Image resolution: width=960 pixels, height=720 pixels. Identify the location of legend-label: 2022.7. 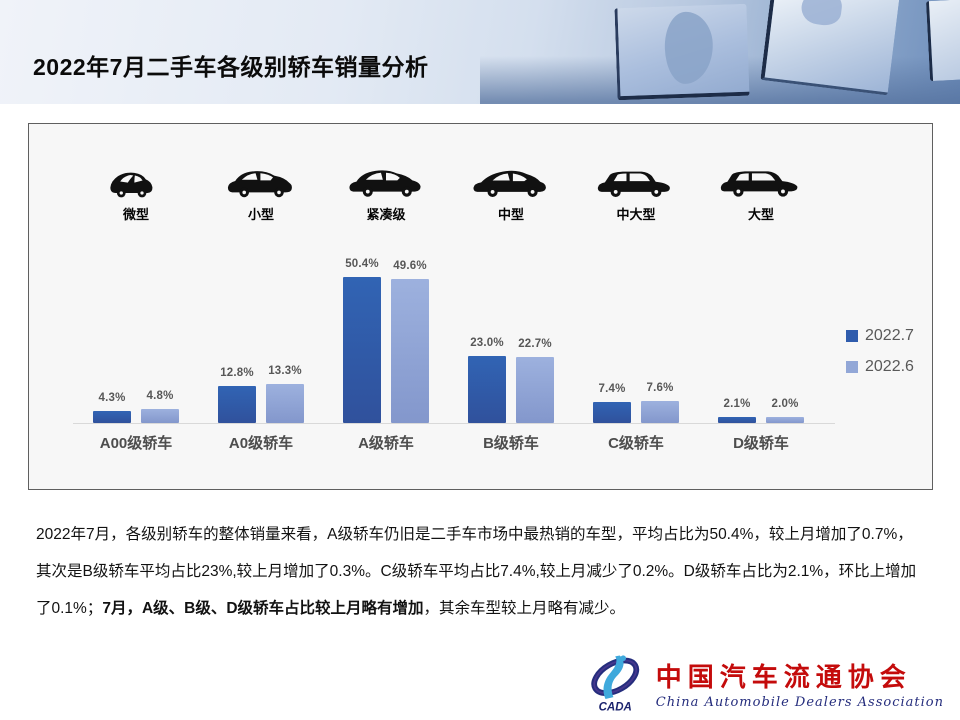
(889, 335).